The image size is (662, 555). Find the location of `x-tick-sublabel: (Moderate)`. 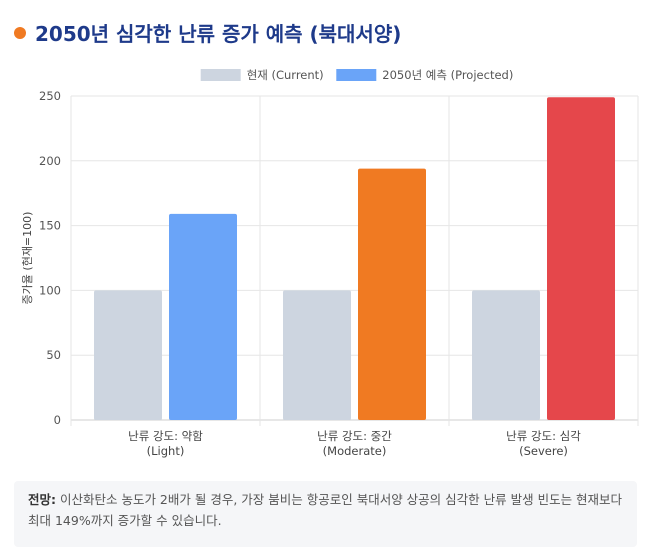

x-tick-sublabel: (Moderate) is located at coordinates (355, 451).